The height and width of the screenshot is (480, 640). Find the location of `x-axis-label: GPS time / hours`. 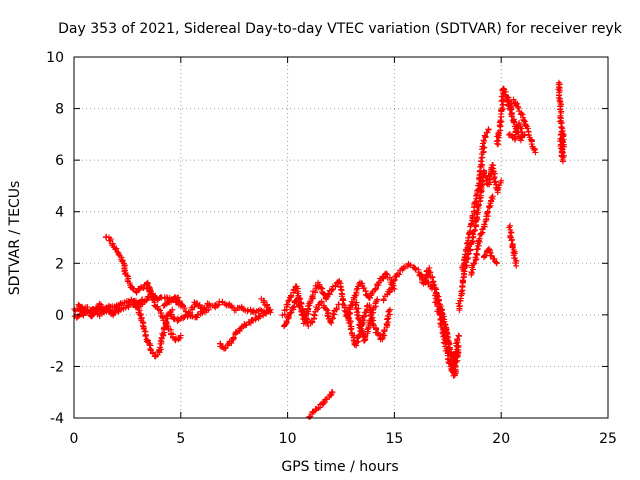

x-axis-label: GPS time / hours is located at coordinates (339, 467).